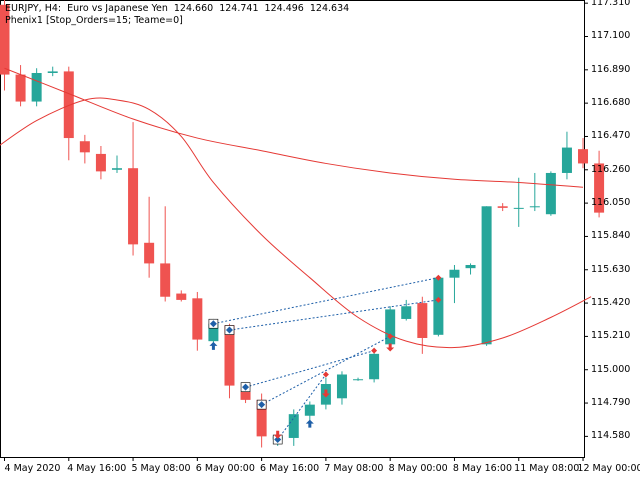 This screenshot has height=480, width=640. I want to click on time-label: 8 May 16:00, so click(482, 468).